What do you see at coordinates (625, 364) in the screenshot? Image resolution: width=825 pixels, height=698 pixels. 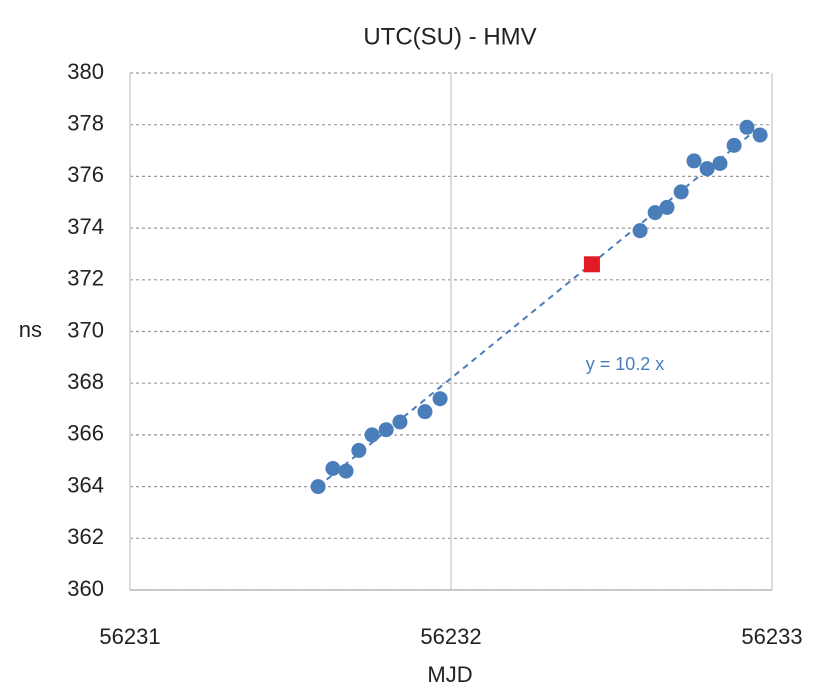 I see `annotation: y = 10.2 x` at bounding box center [625, 364].